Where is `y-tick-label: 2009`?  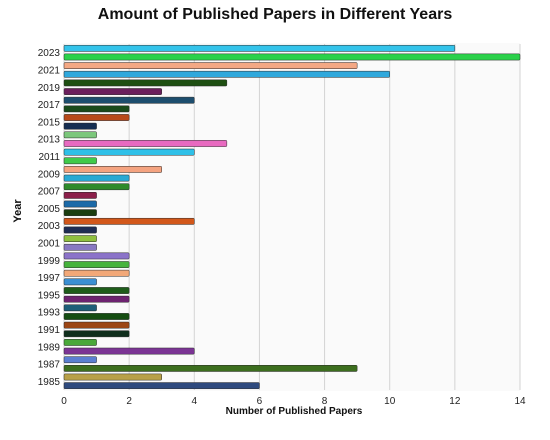 y-tick-label: 2009 is located at coordinates (49, 174).